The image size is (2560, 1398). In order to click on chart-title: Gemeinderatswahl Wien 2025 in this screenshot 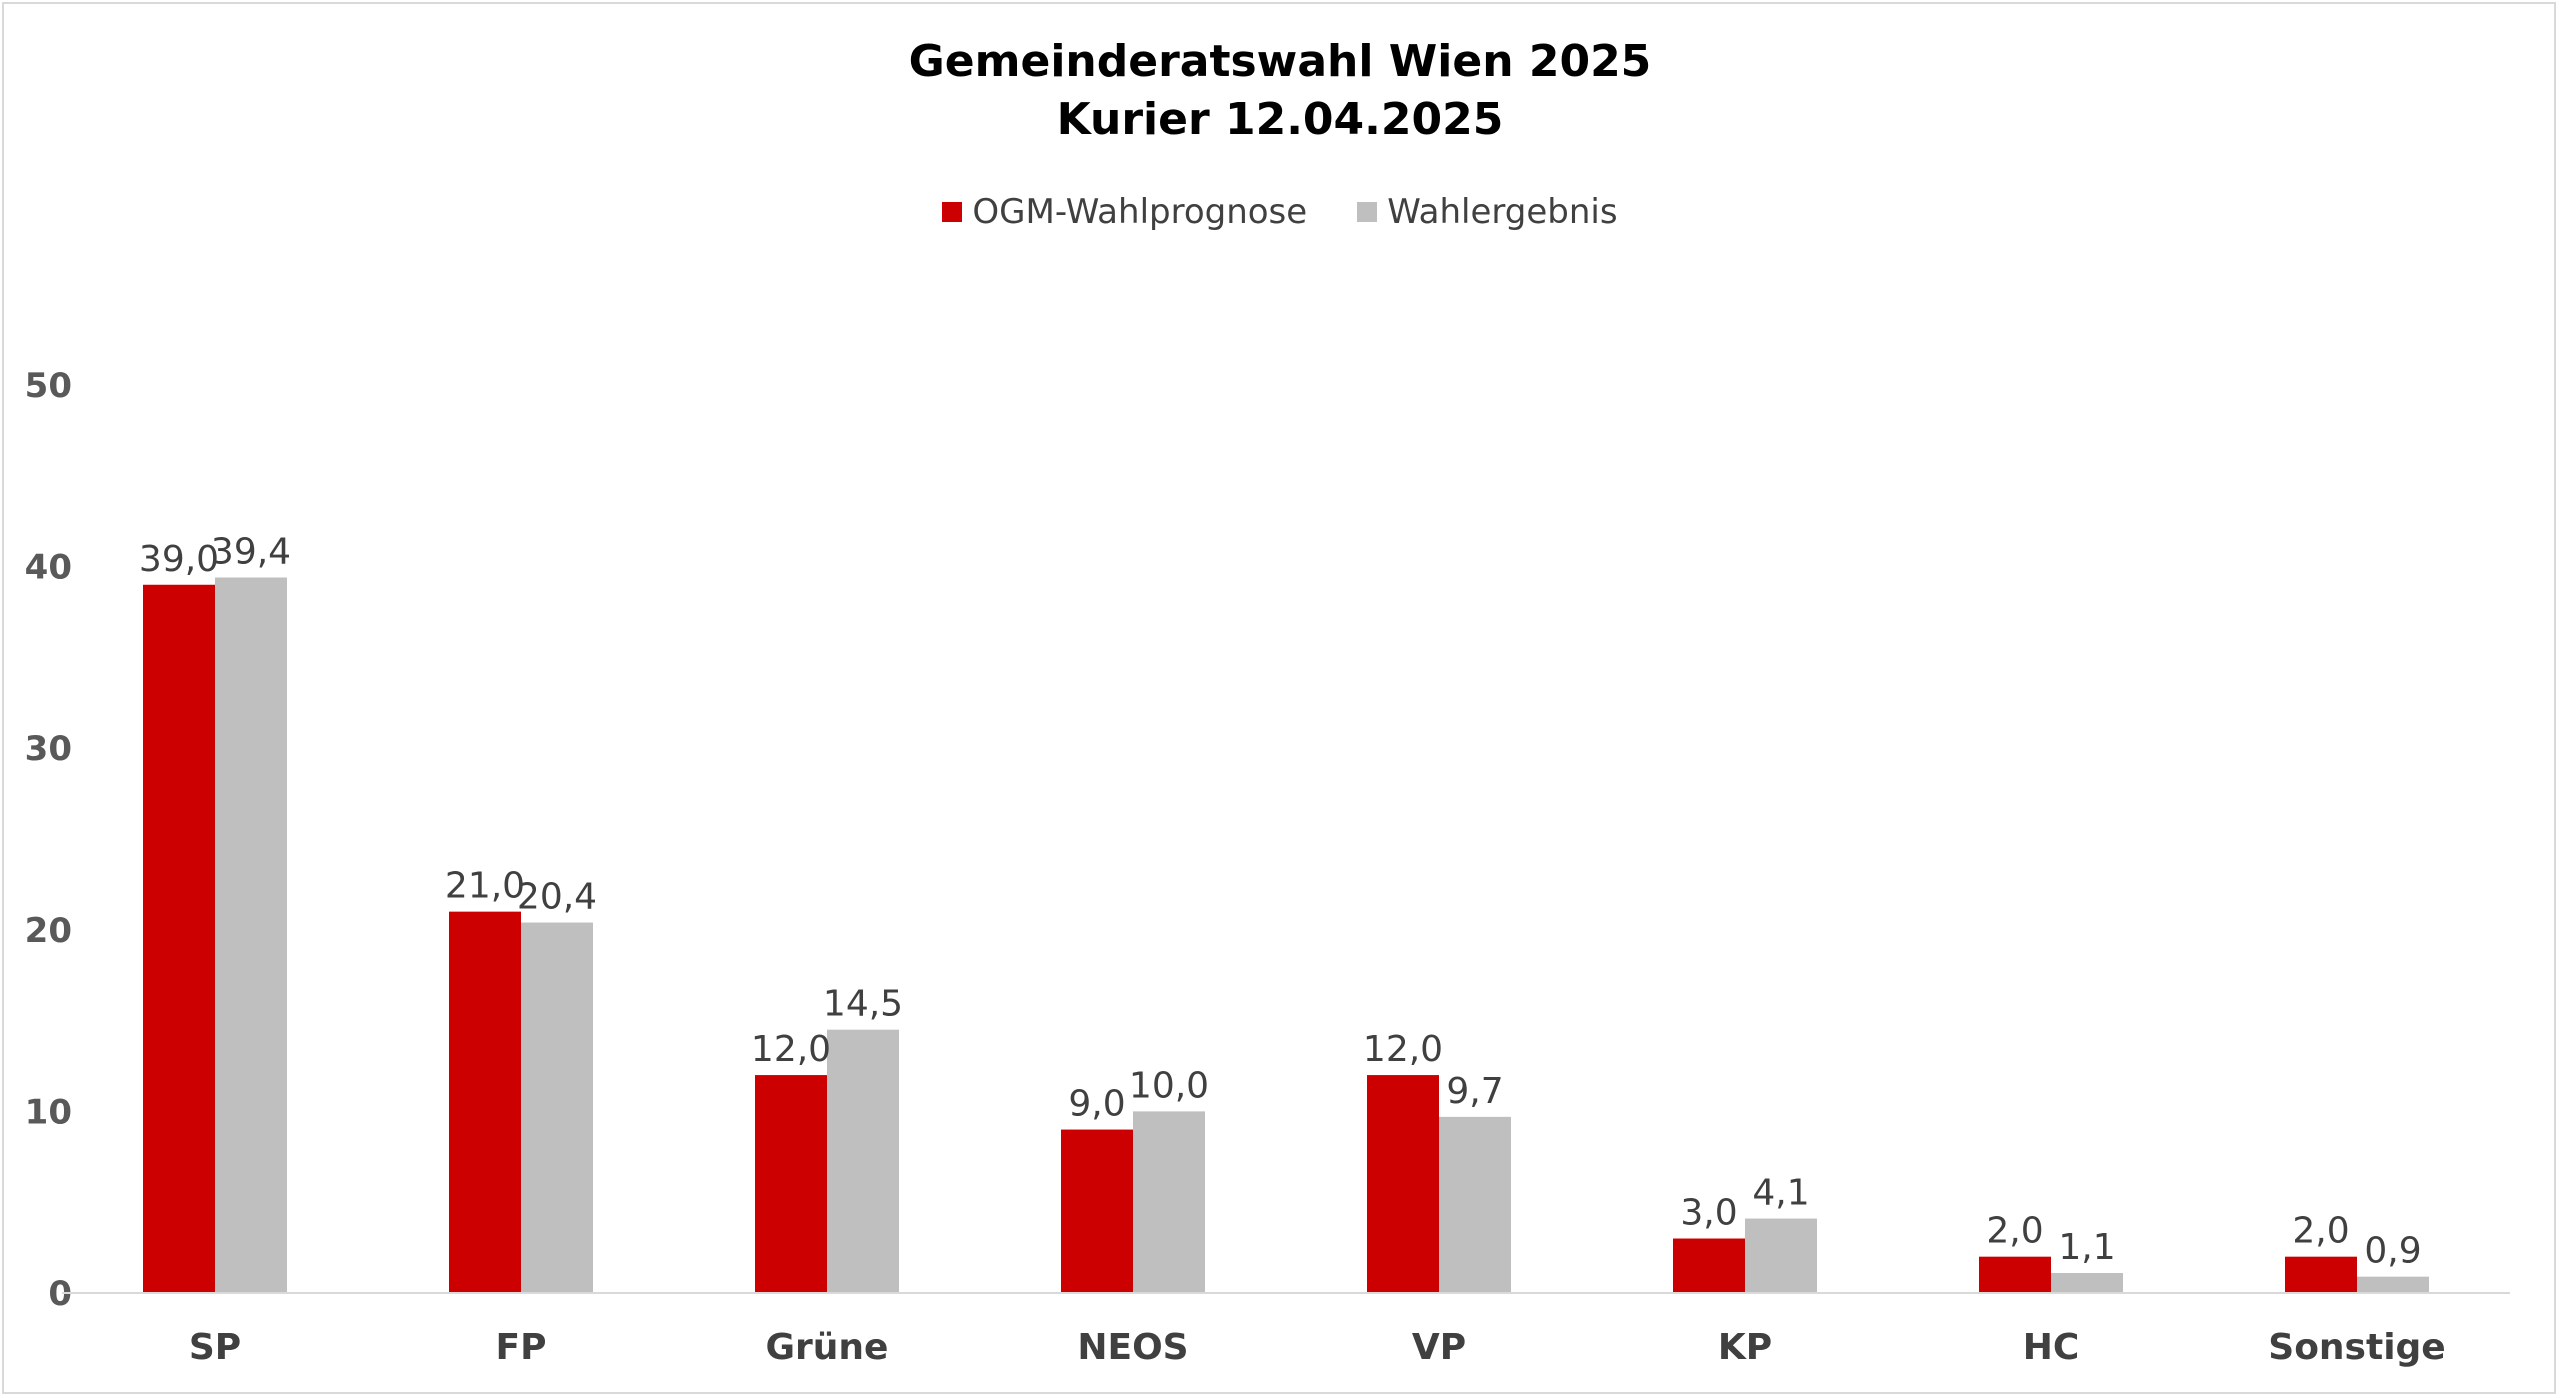, I will do `click(1280, 61)`.